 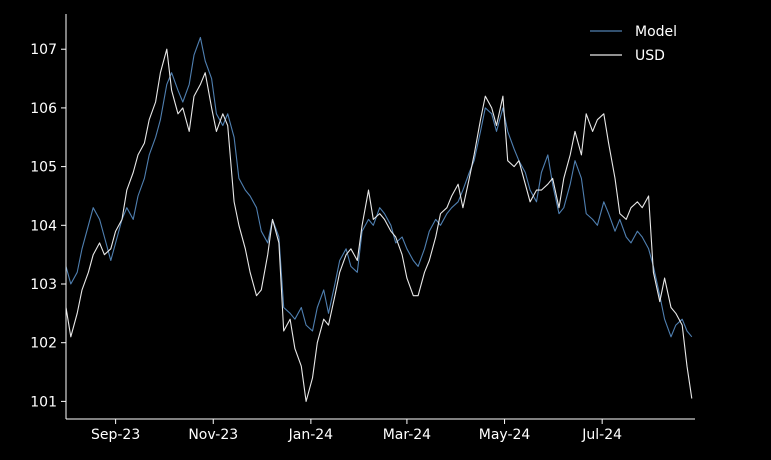 What do you see at coordinates (505, 435) in the screenshot?
I see `x-tick-label: May-24` at bounding box center [505, 435].